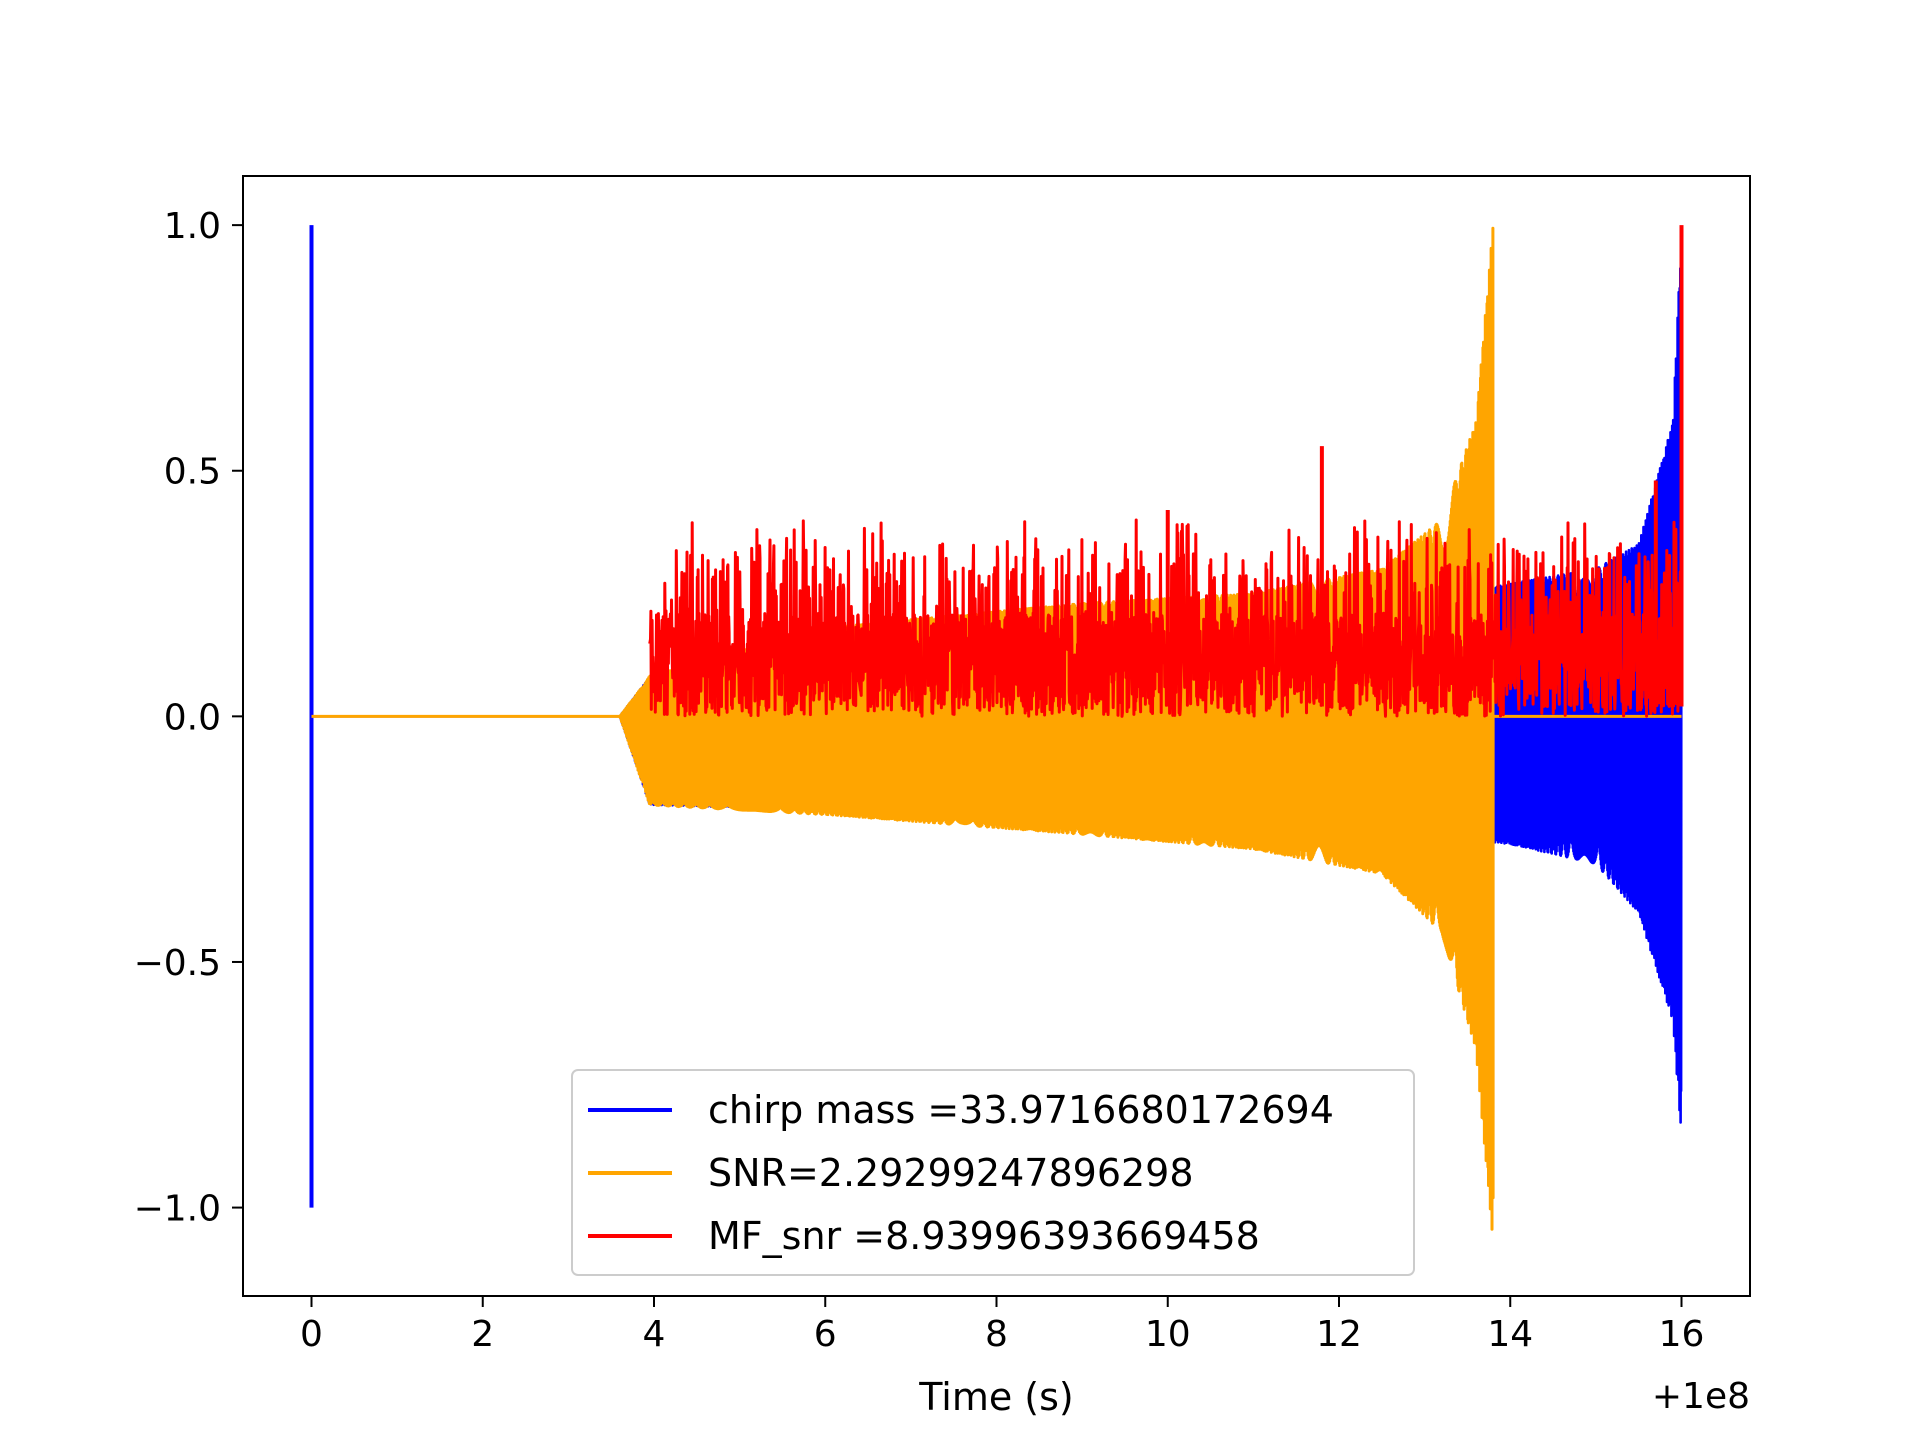  Describe the element at coordinates (192, 717) in the screenshot. I see `y-tick-label: 0.0` at that location.